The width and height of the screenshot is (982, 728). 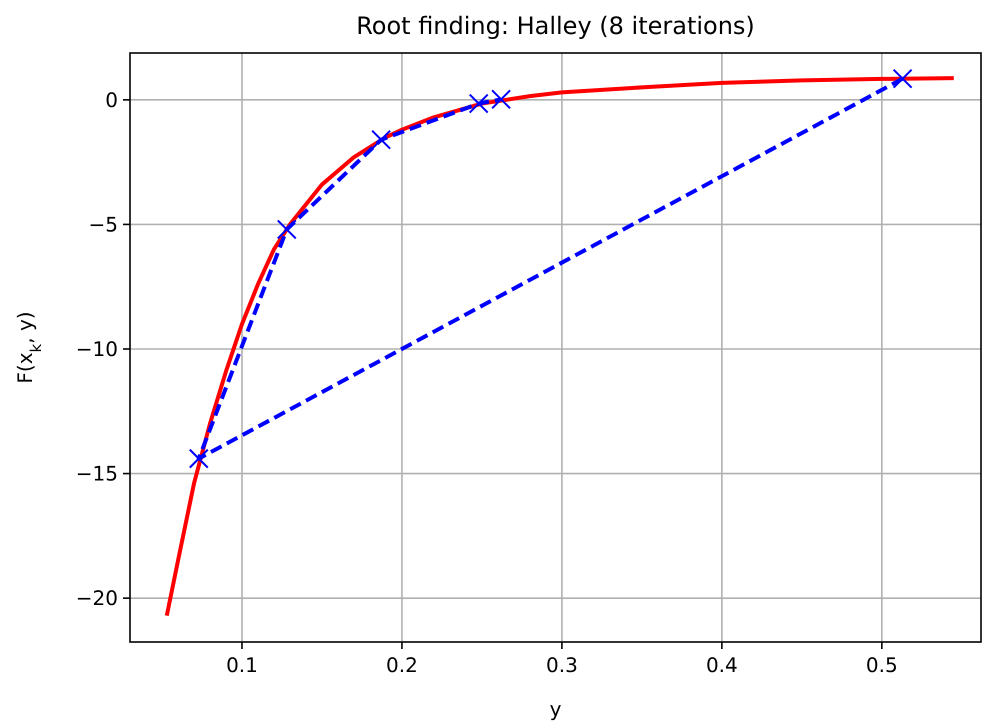 I want to click on y-tick-label: −5, so click(x=103, y=224).